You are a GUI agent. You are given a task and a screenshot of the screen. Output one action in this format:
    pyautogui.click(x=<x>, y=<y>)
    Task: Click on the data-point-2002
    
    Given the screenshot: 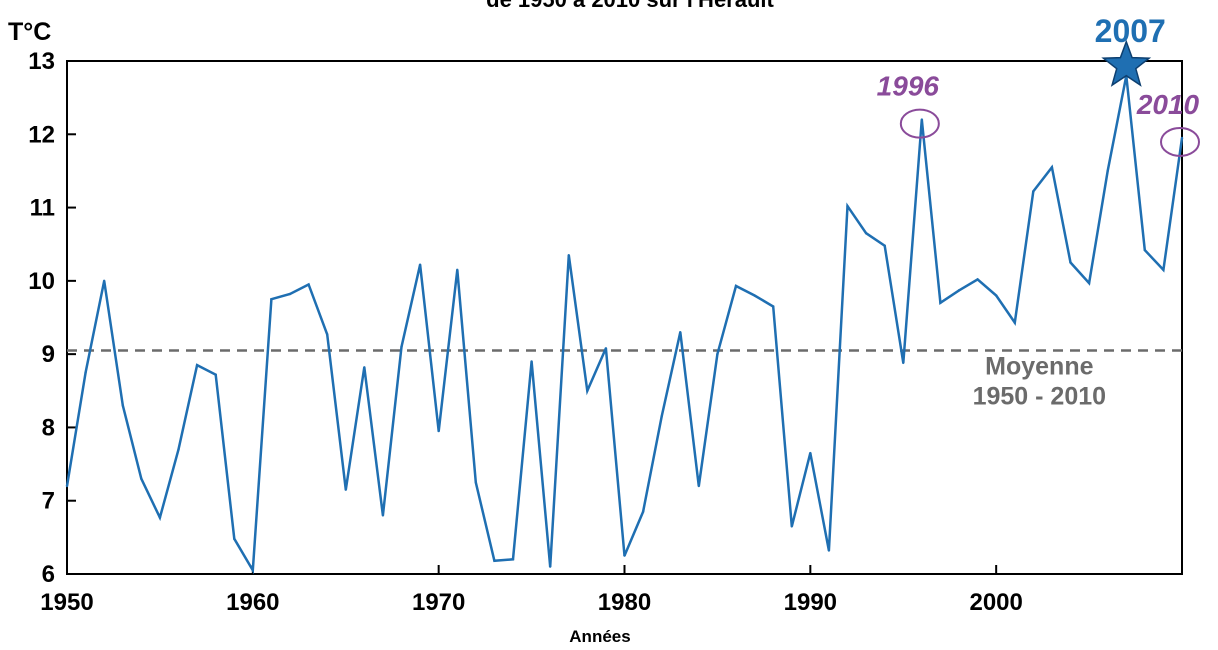 What is the action you would take?
    pyautogui.click(x=1033, y=191)
    